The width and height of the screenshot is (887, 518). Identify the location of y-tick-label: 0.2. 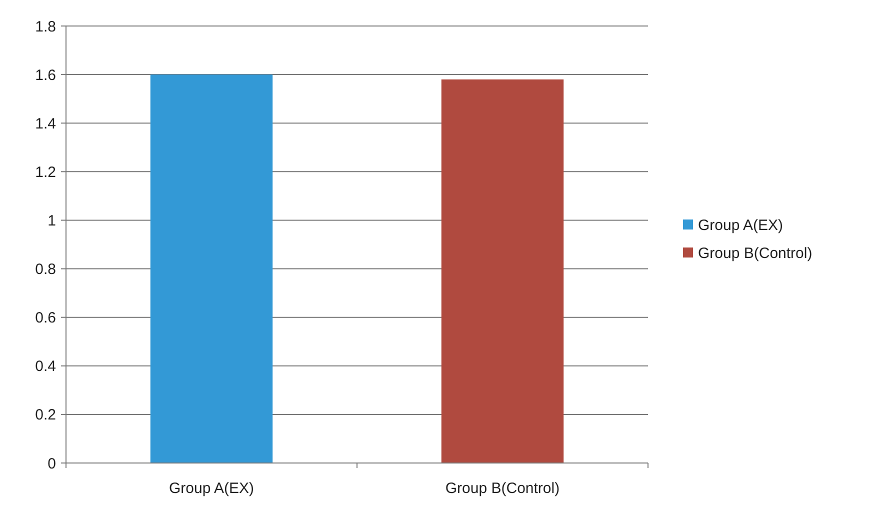
(45, 415).